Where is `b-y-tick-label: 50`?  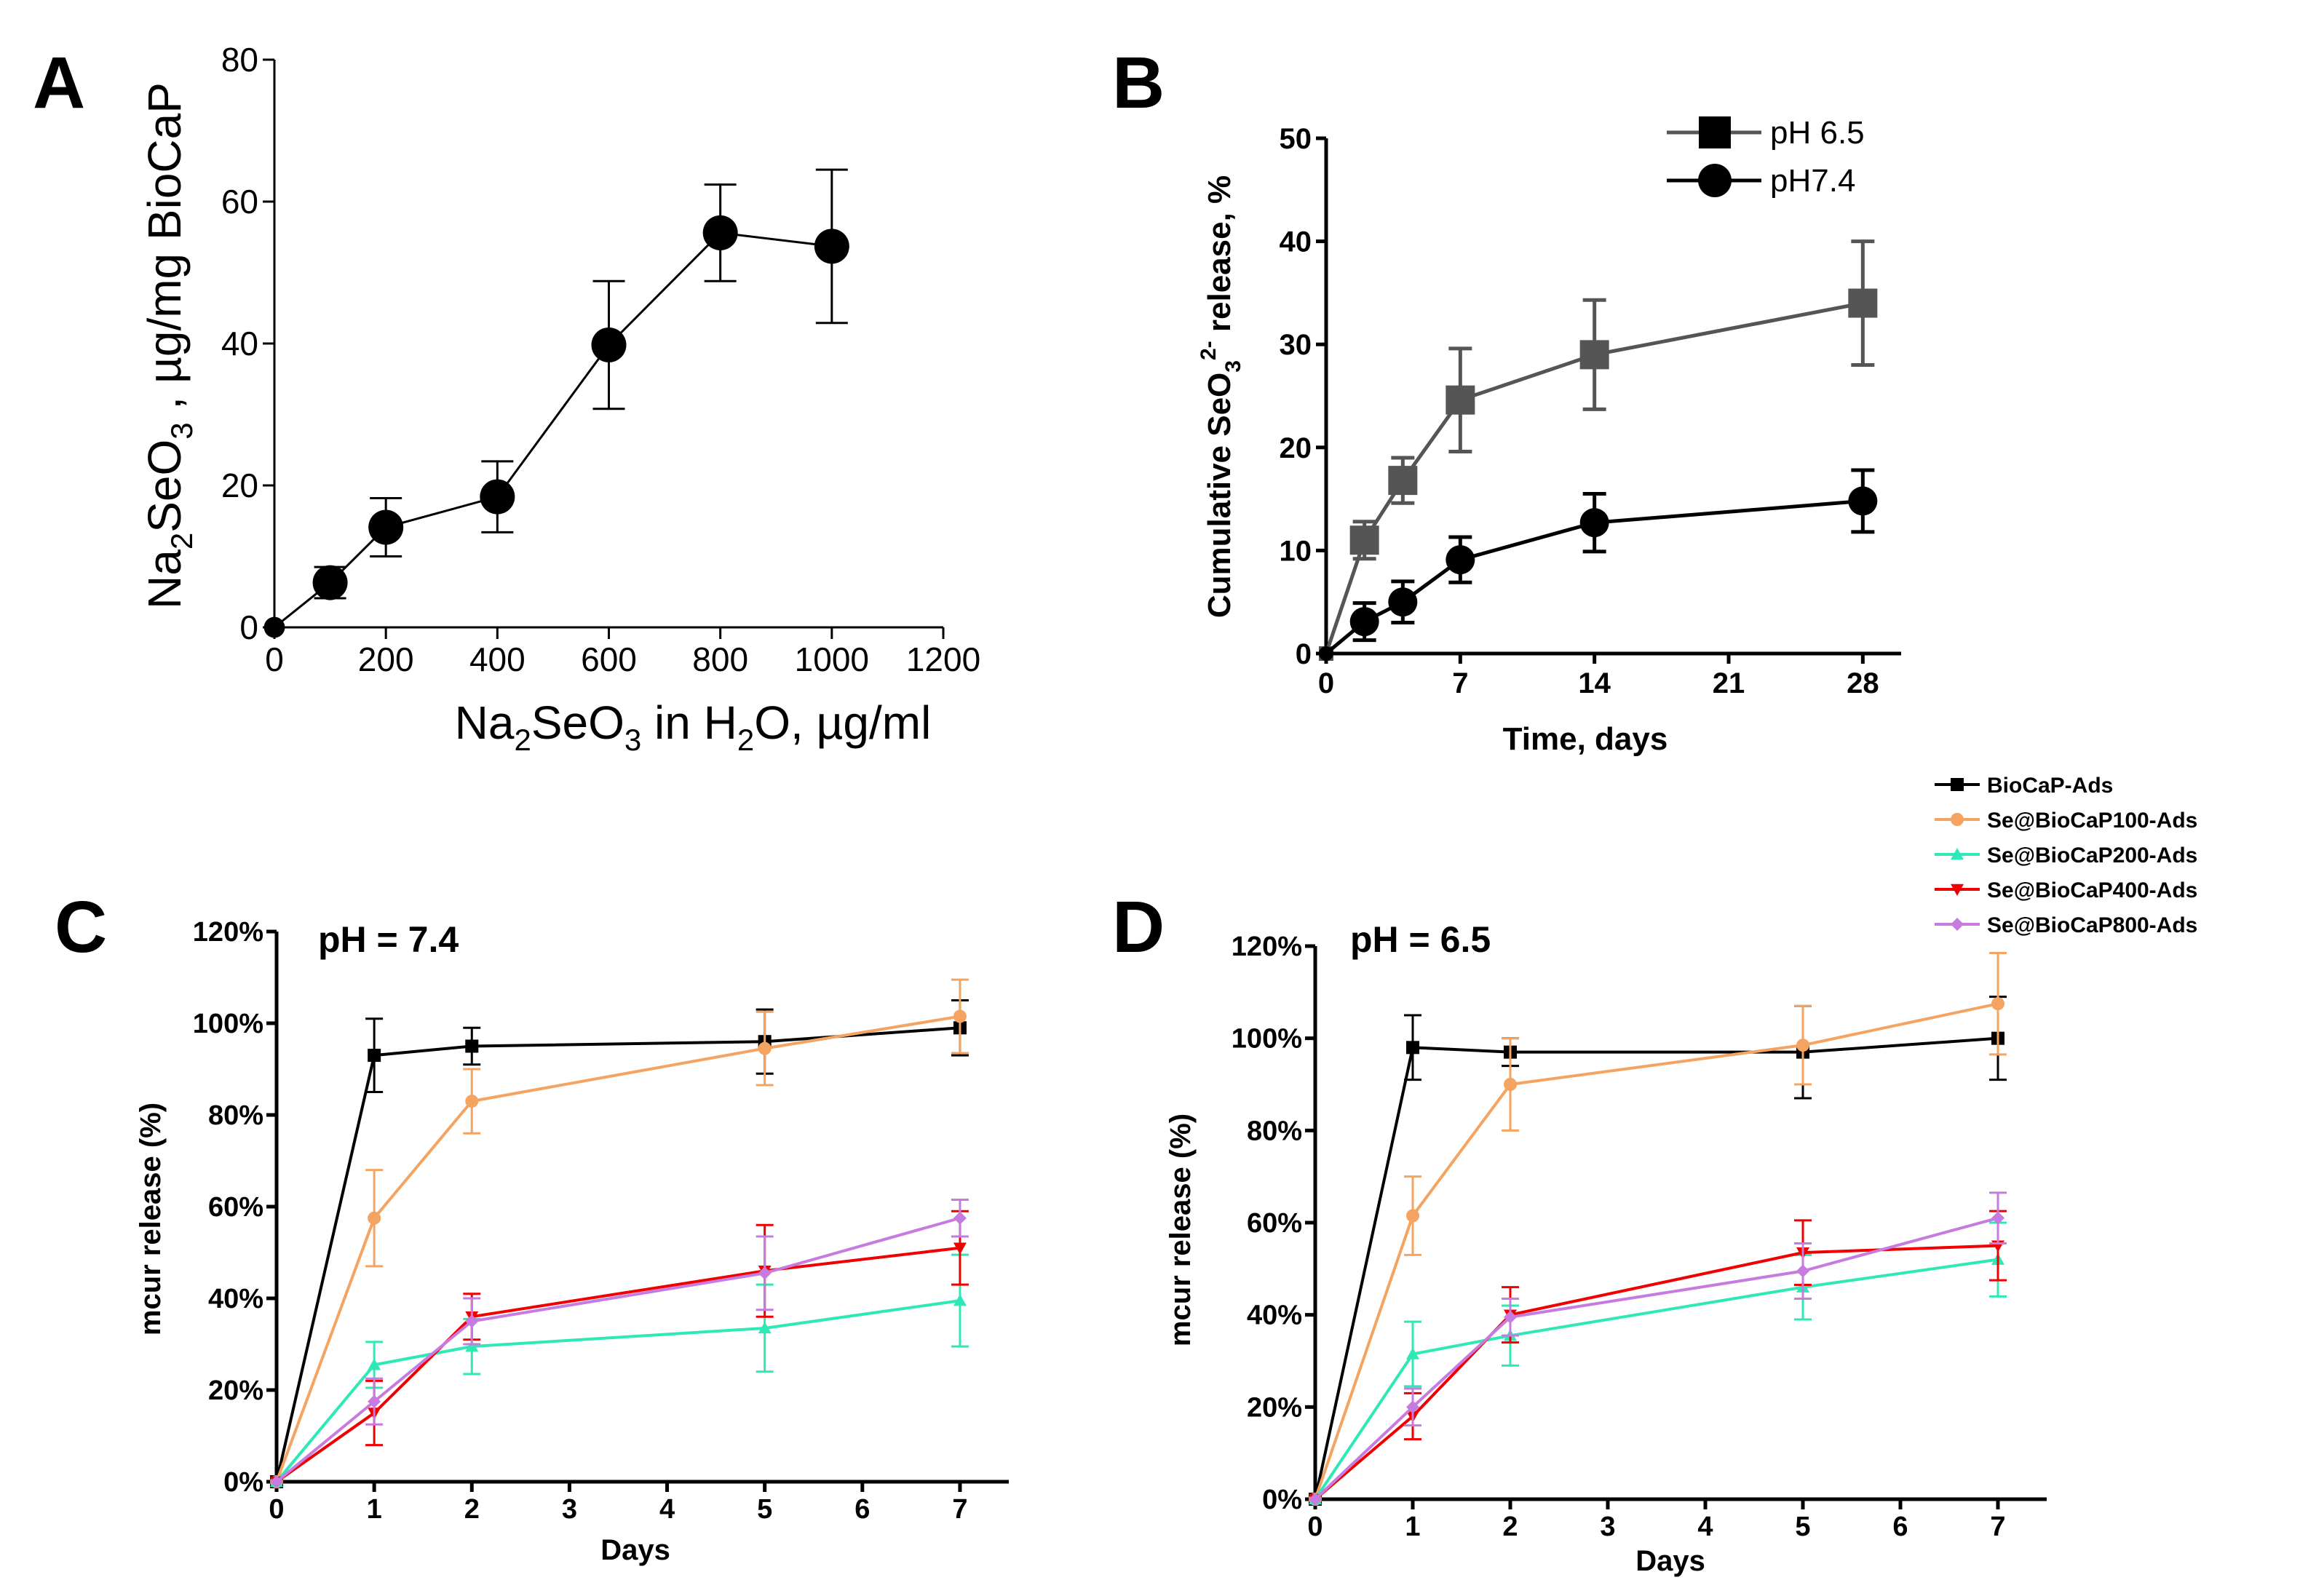 b-y-tick-label: 50 is located at coordinates (1296, 139).